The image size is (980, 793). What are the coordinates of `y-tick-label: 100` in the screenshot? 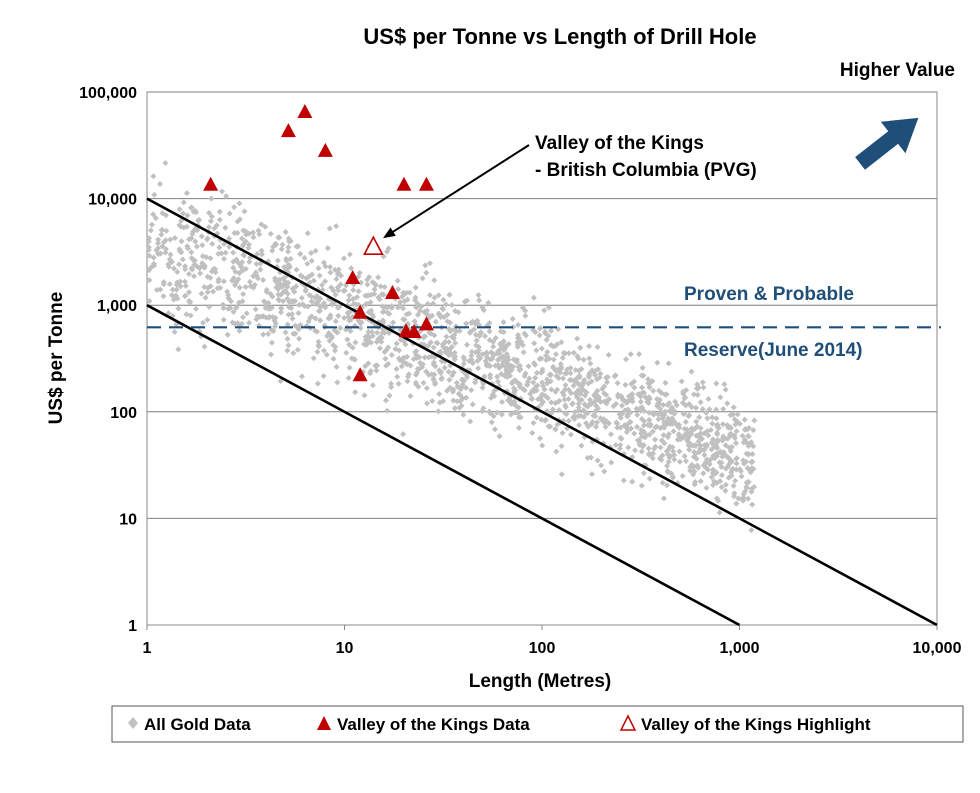 It's located at (123, 413).